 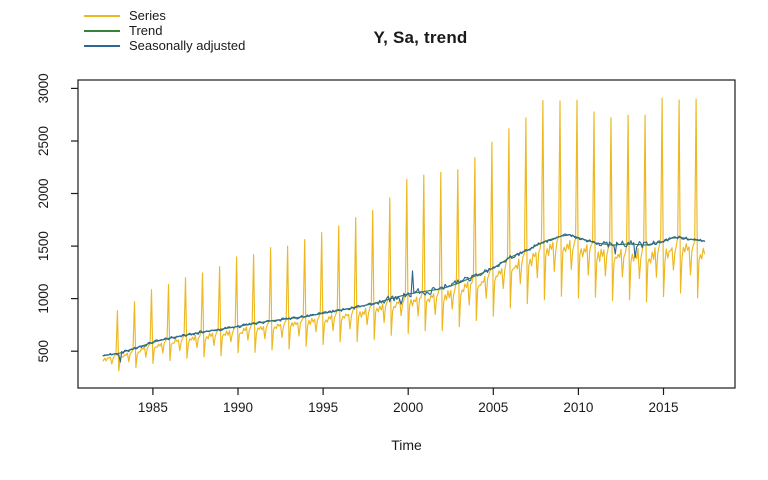 I want to click on x-tick-label: 1990, so click(x=238, y=407).